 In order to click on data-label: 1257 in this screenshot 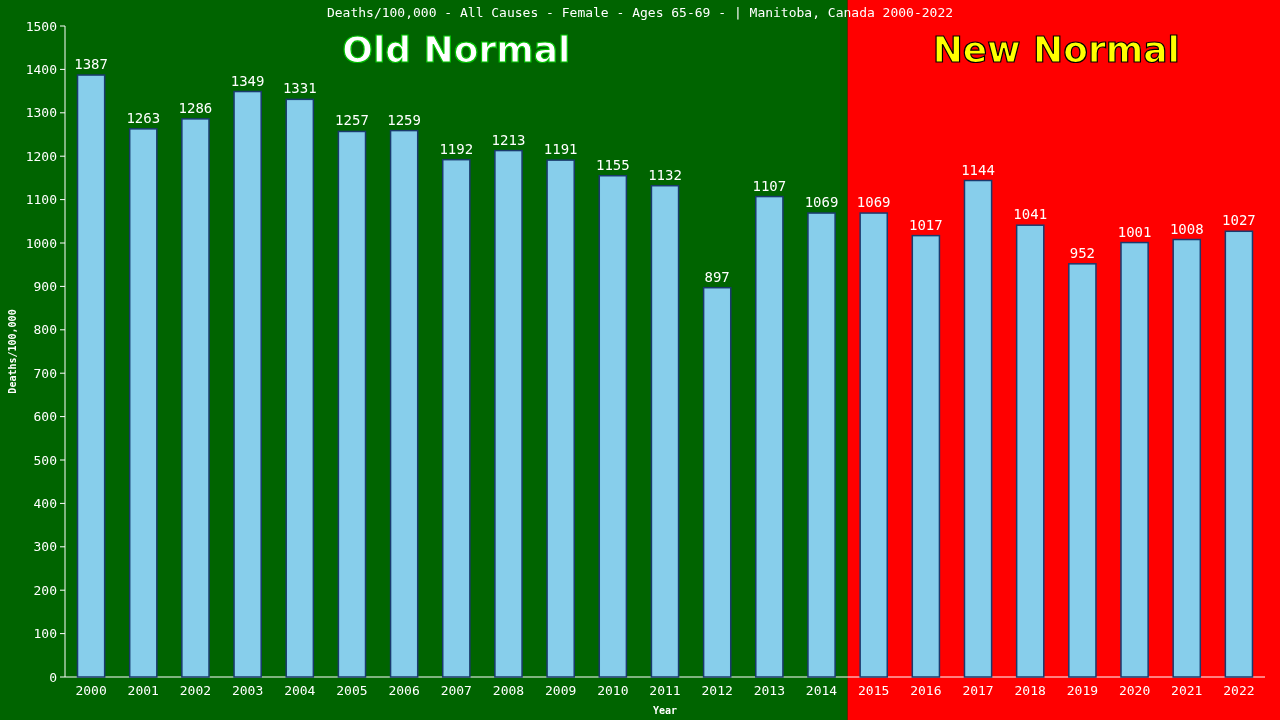, I will do `click(352, 120)`.